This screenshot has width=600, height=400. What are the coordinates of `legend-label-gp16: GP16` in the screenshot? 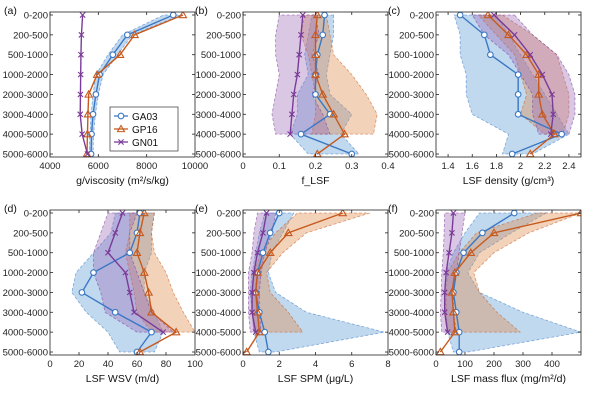 It's located at (145, 130).